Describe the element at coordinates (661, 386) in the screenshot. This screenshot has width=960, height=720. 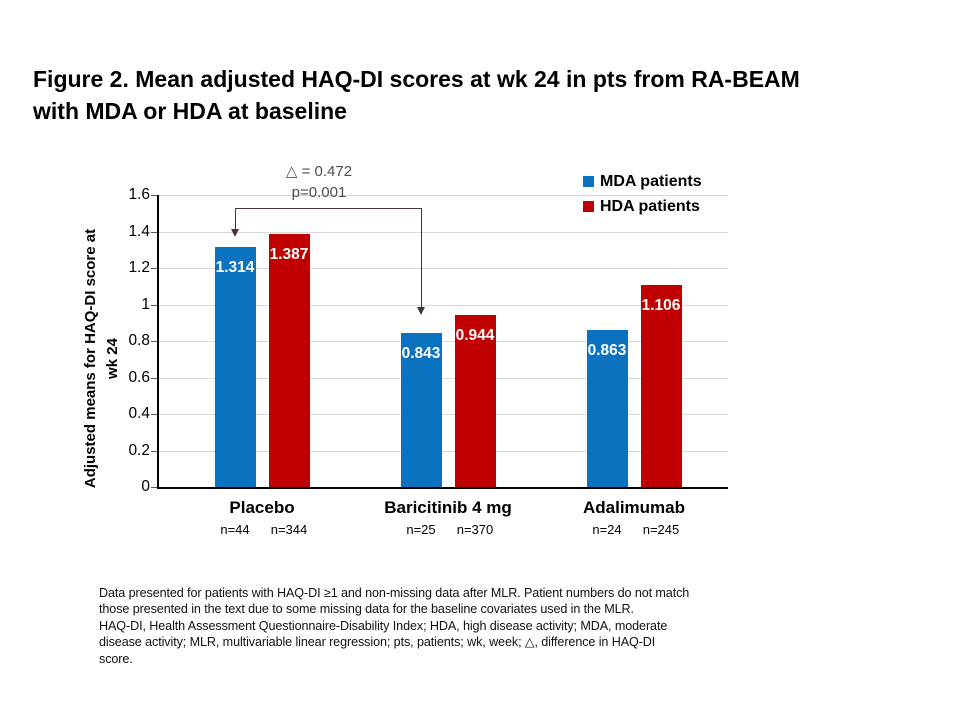
I see `bar-adalimumab-hda: 1.106` at that location.